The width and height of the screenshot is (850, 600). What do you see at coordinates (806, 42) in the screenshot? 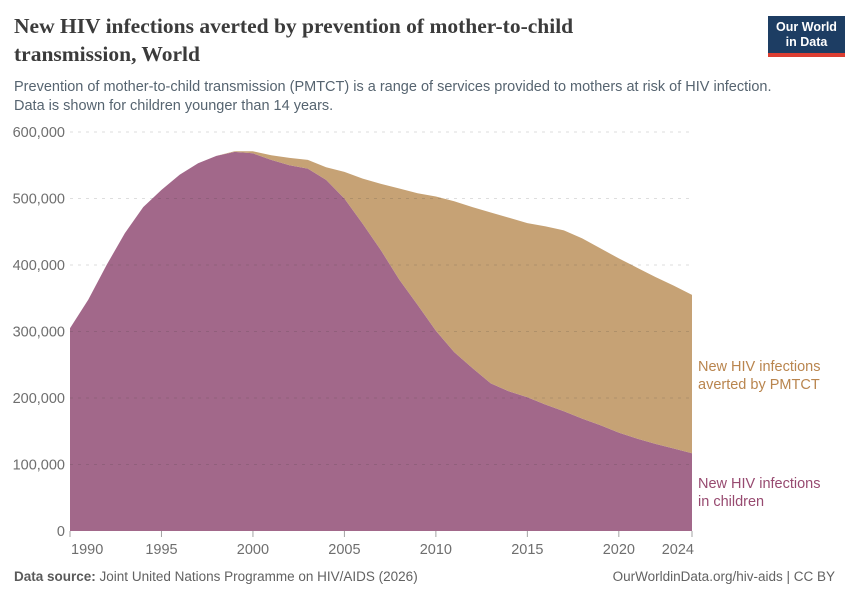
I see `owid-logo-line2: in Data` at bounding box center [806, 42].